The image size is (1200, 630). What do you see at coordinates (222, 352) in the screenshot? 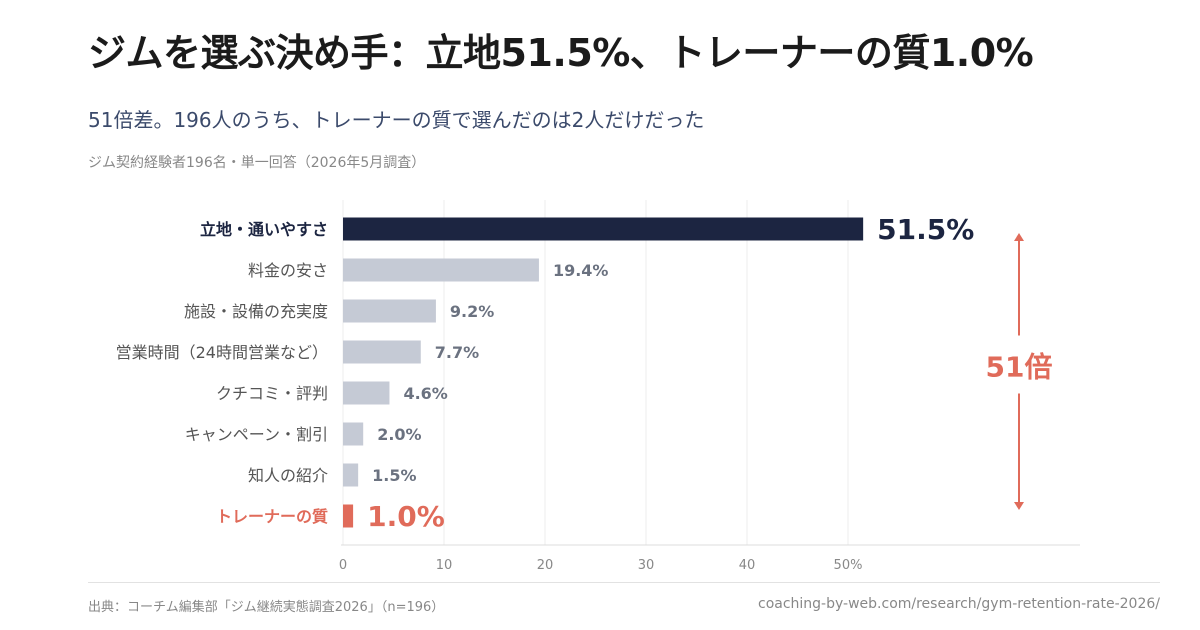
I see `category-label: 営業時間（24時間営業など）` at bounding box center [222, 352].